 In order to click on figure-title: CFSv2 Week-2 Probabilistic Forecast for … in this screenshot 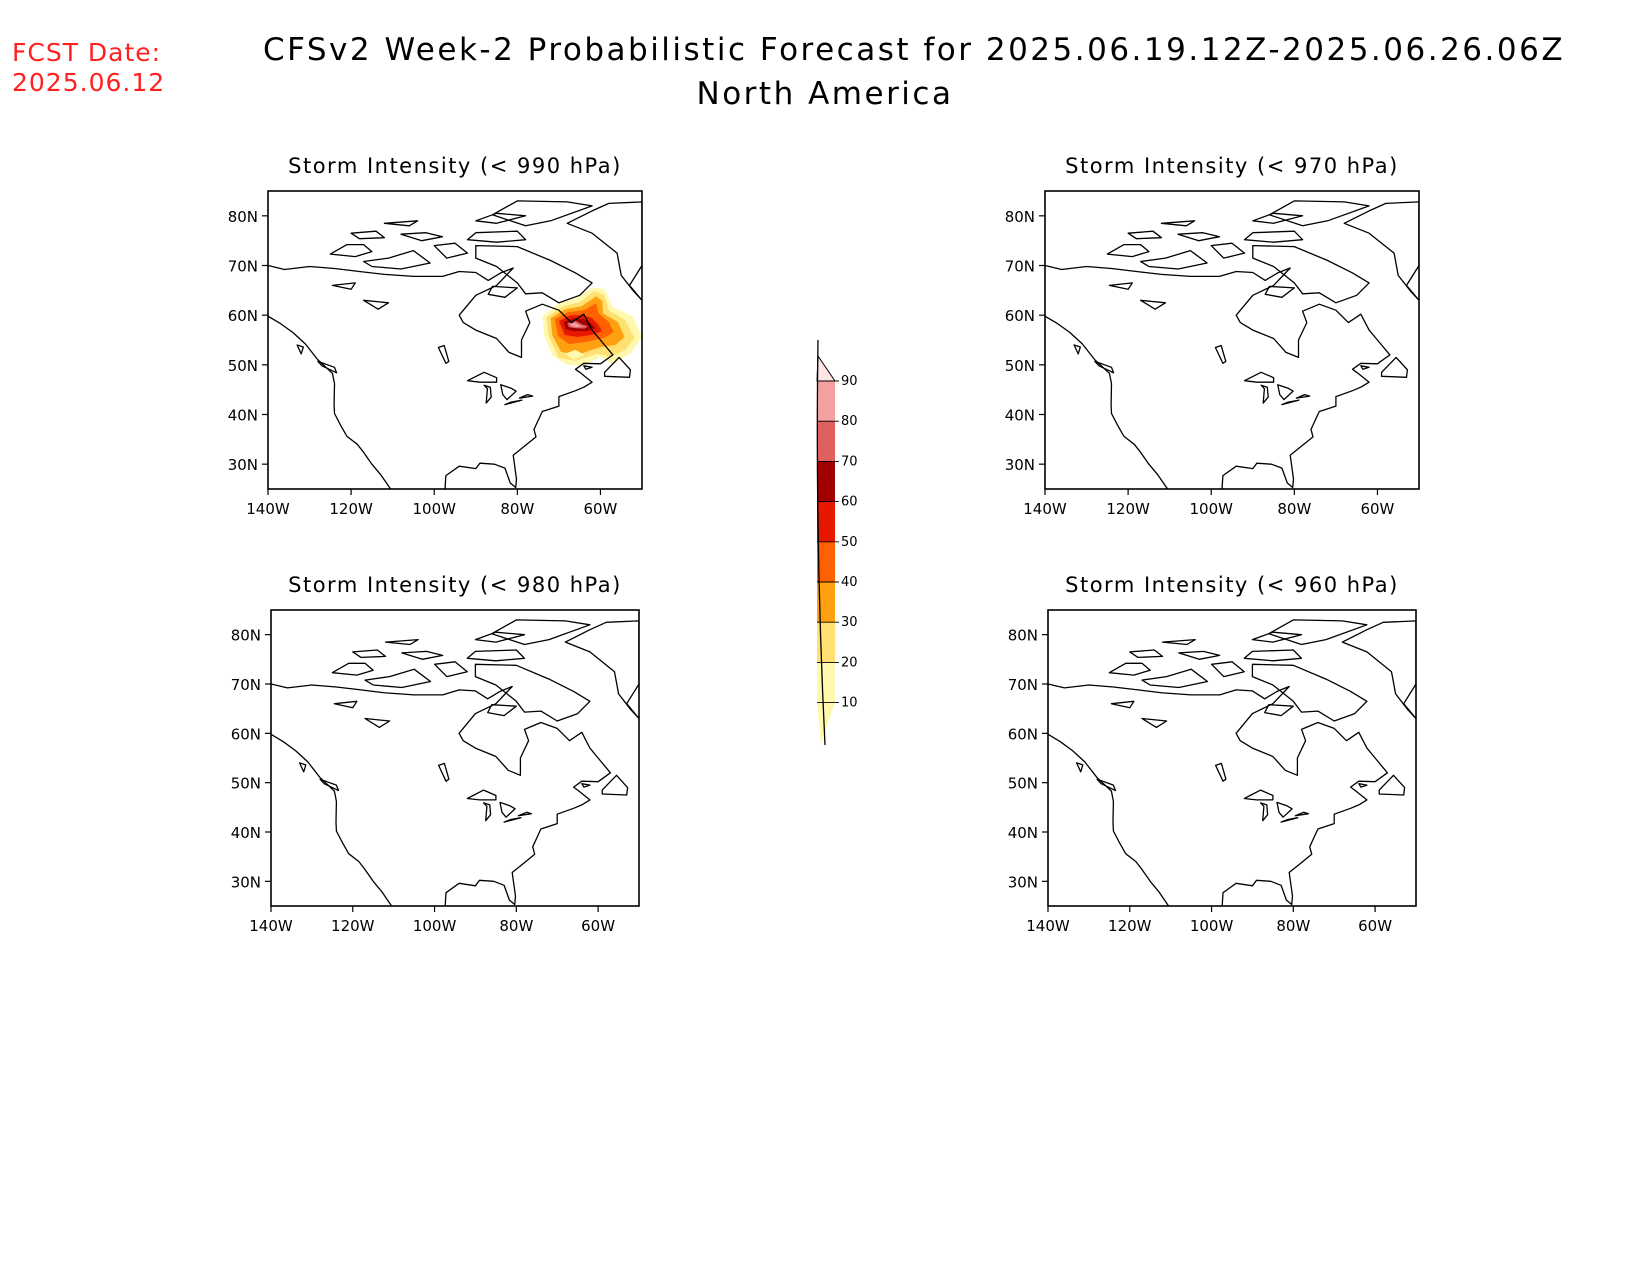, I will do `click(825, 76)`.